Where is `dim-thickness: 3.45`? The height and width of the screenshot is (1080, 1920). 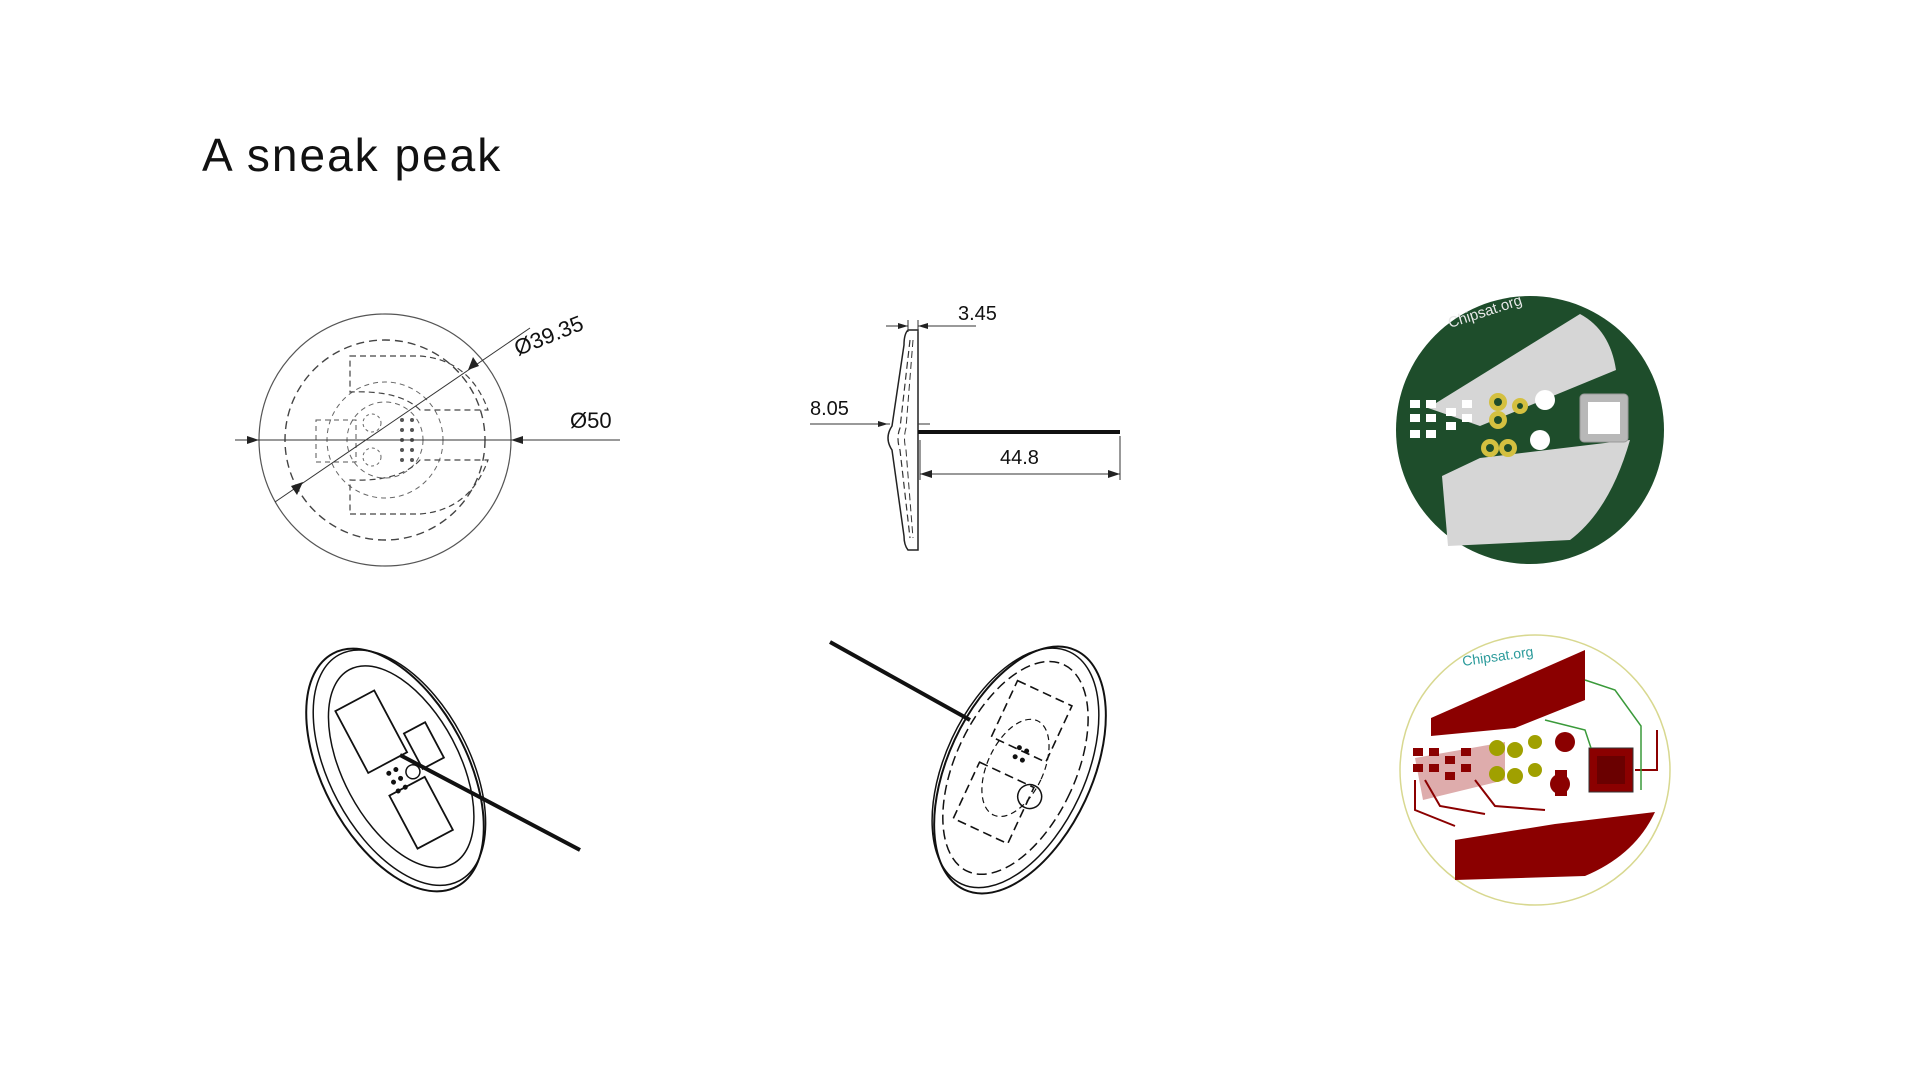
dim-thickness: 3.45 is located at coordinates (977, 314).